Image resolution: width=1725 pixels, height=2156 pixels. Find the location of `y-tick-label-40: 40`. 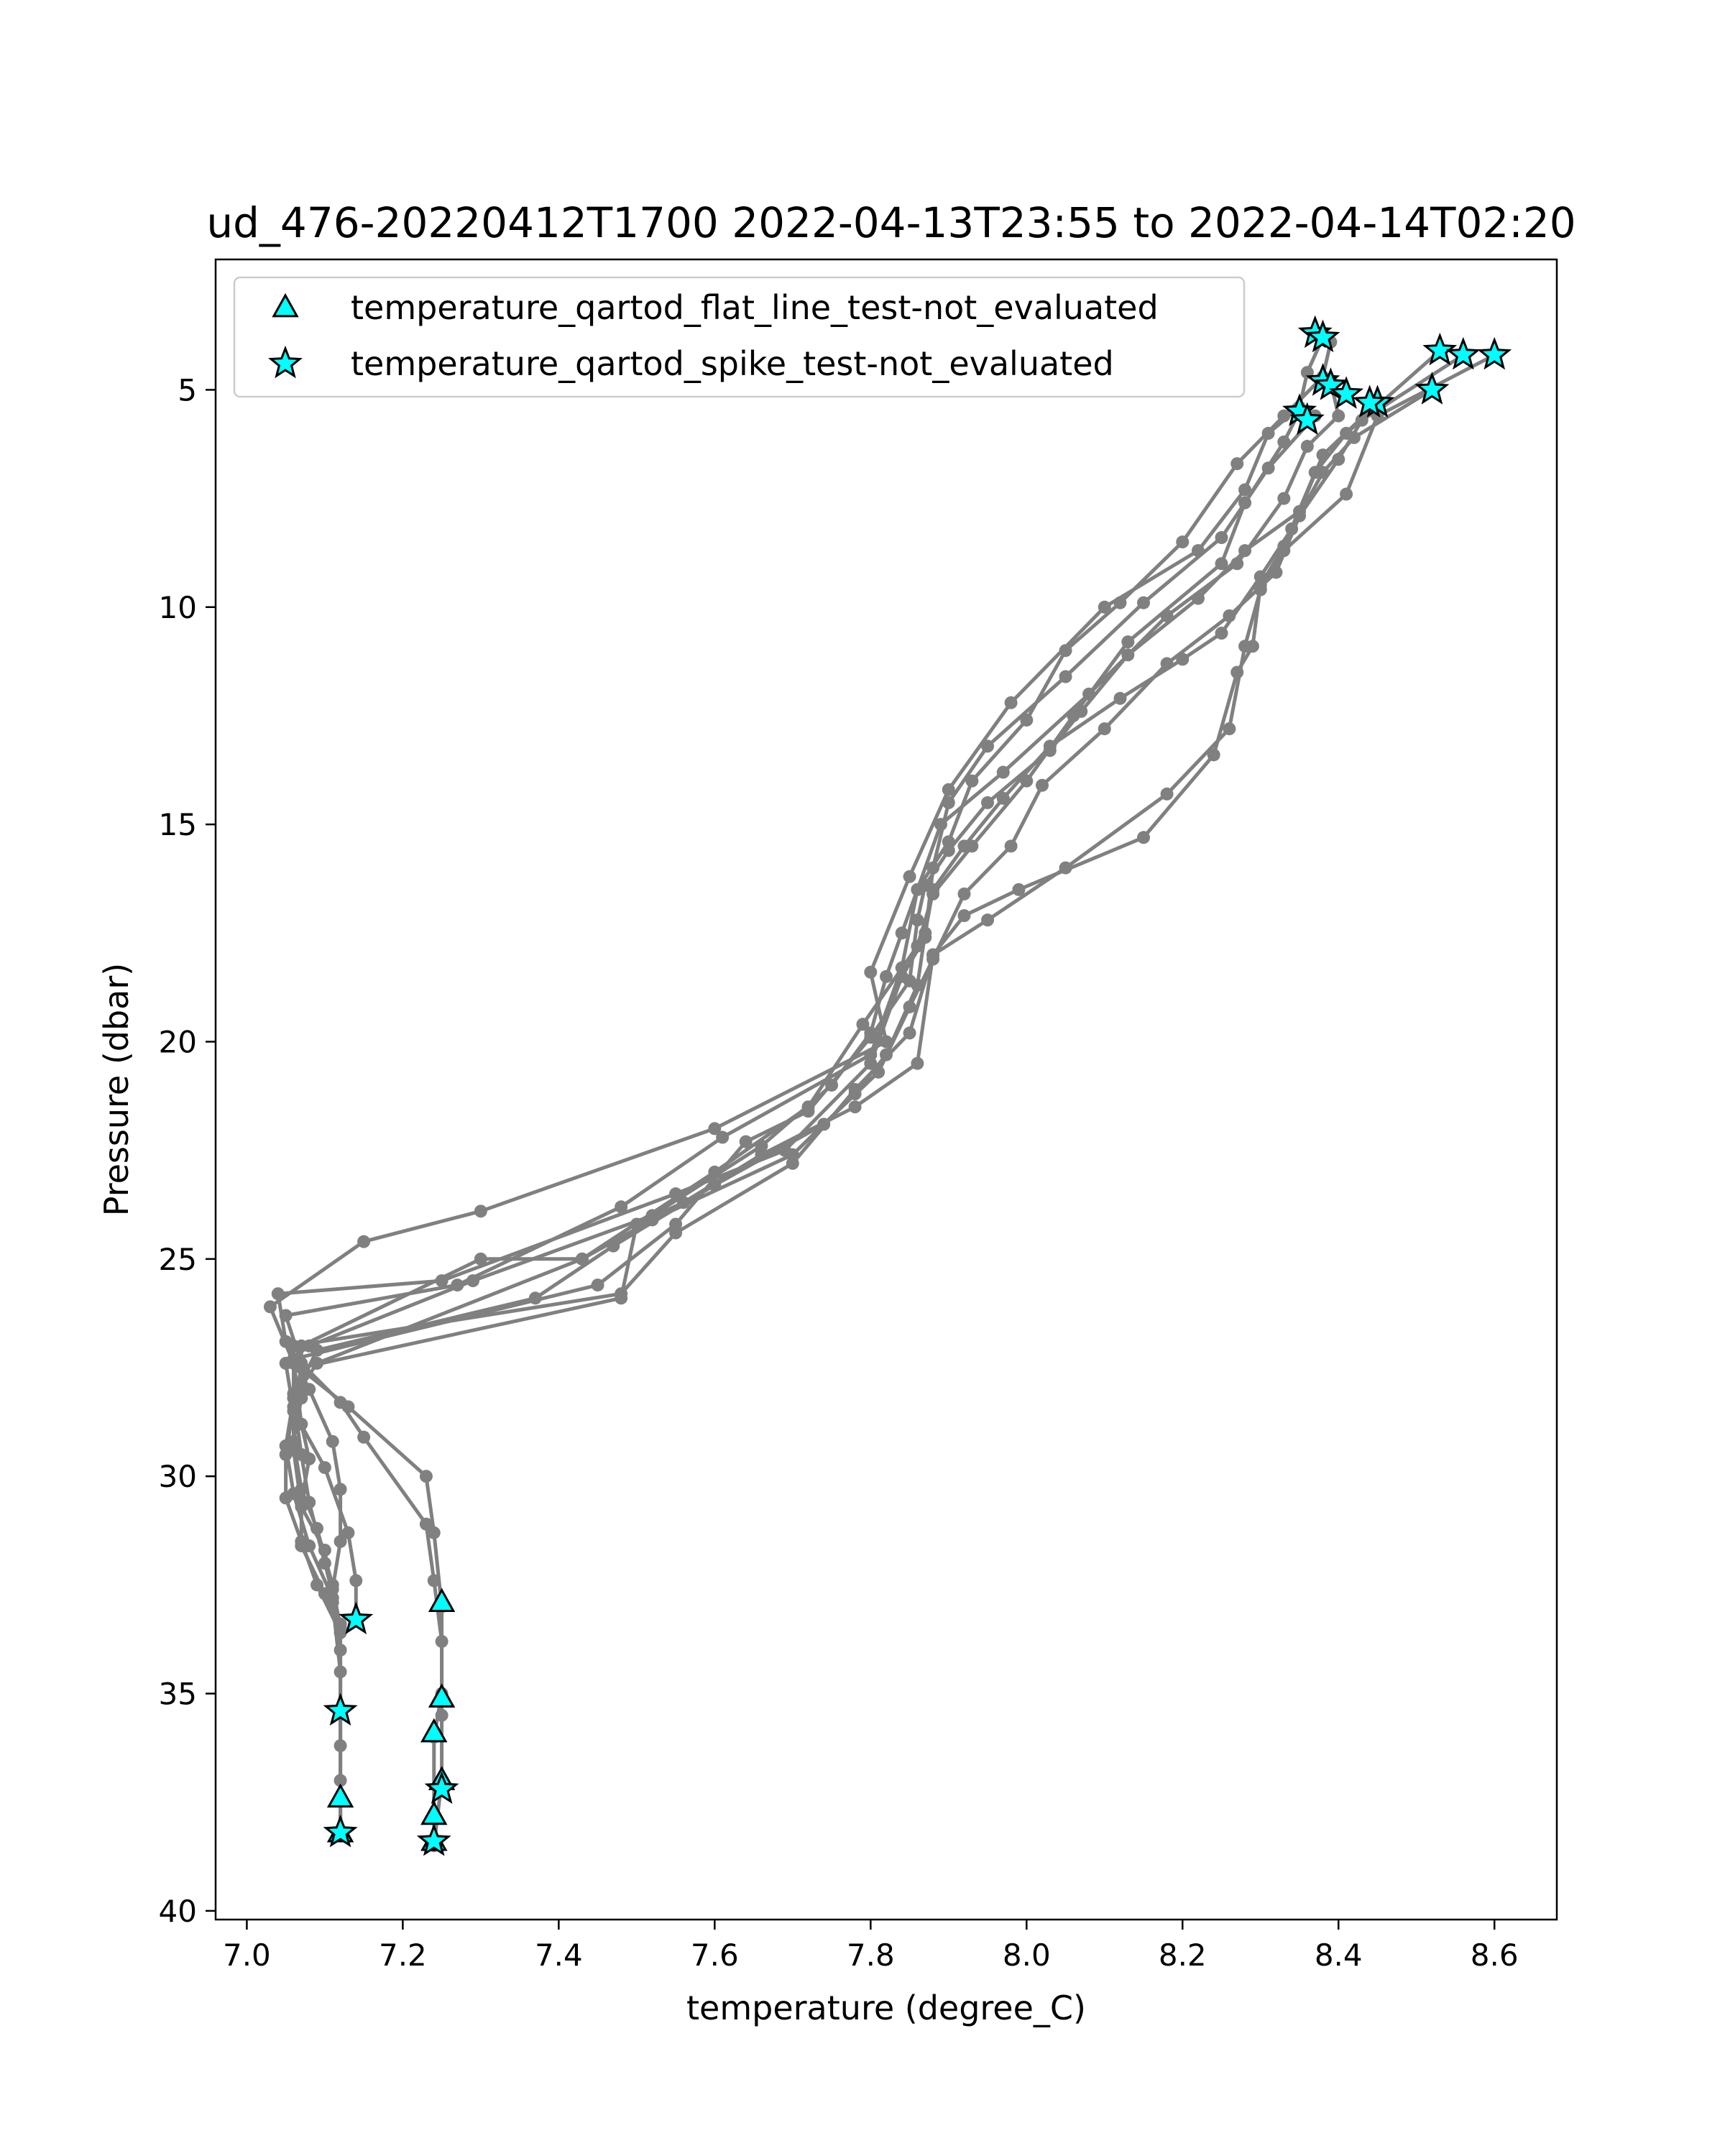

y-tick-label-40: 40 is located at coordinates (178, 1911).